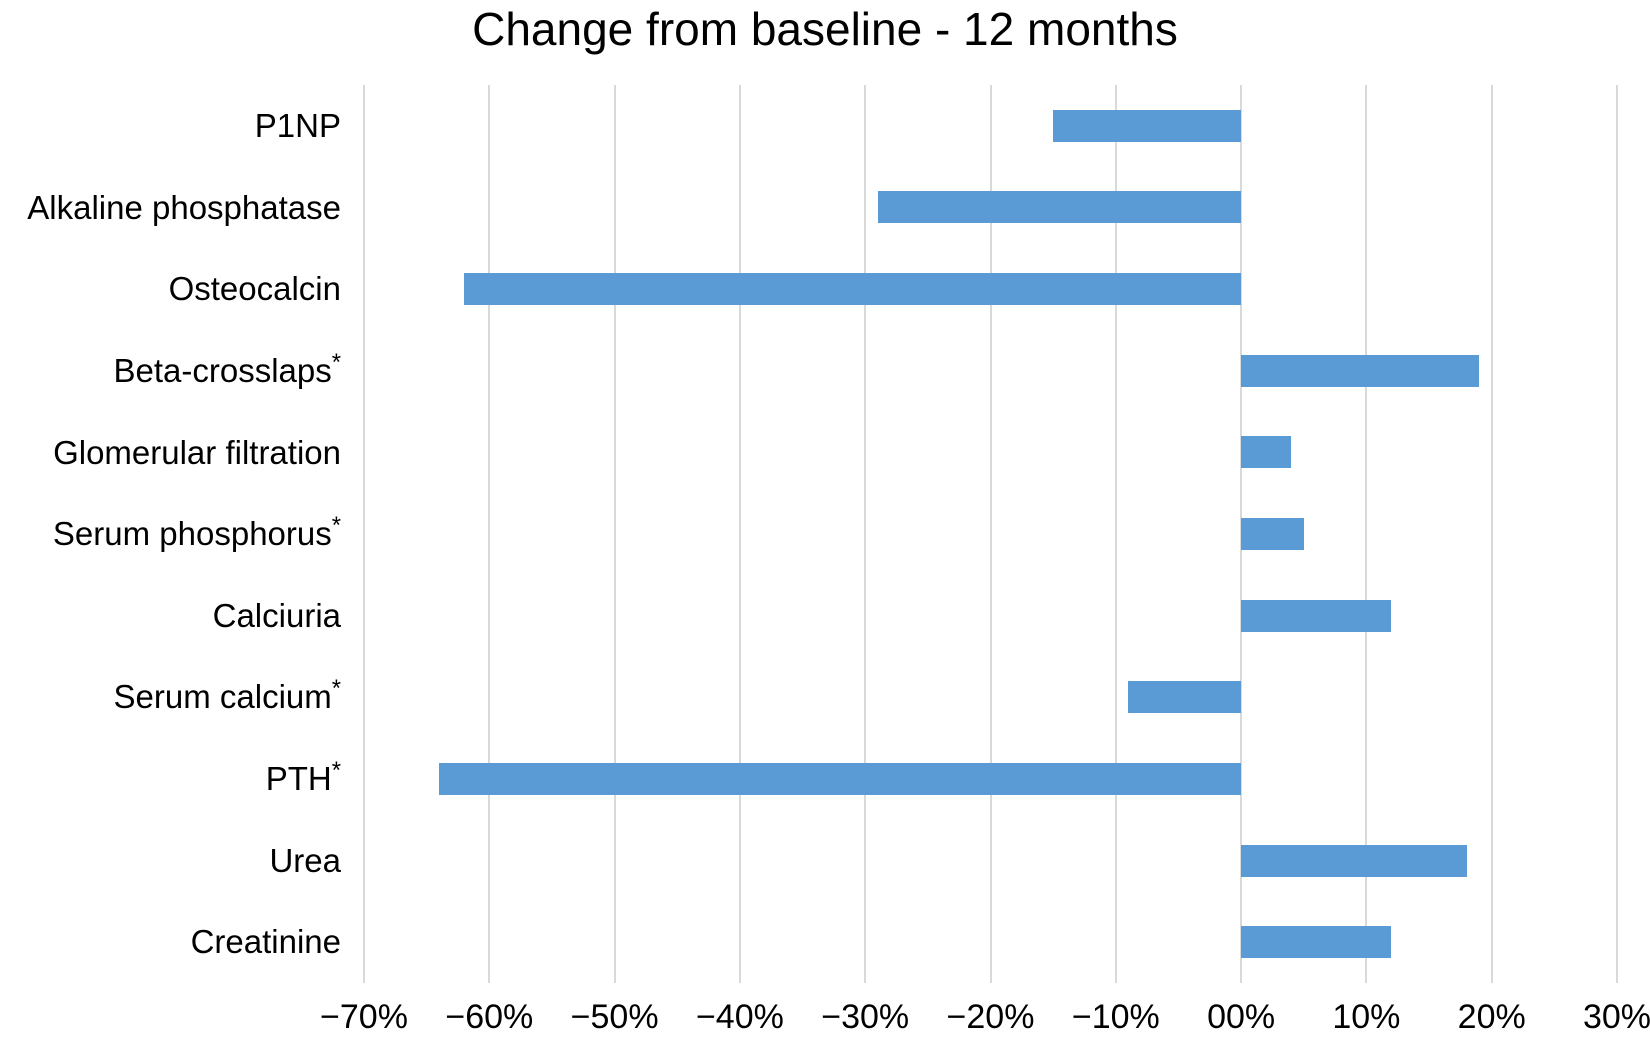 The width and height of the screenshot is (1650, 1038). What do you see at coordinates (254, 289) in the screenshot?
I see `category-label: Osteocalcin` at bounding box center [254, 289].